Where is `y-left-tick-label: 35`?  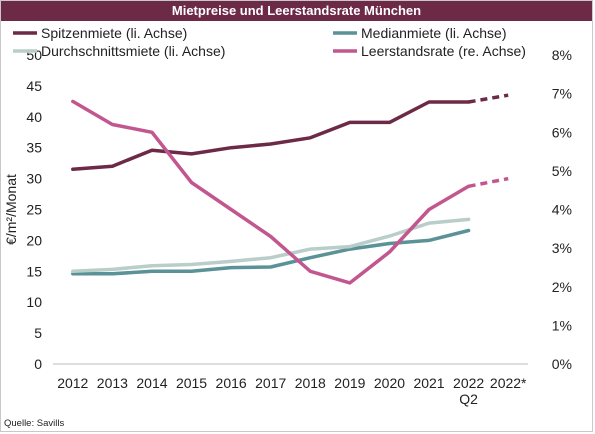 y-left-tick-label: 35 is located at coordinates (34, 148).